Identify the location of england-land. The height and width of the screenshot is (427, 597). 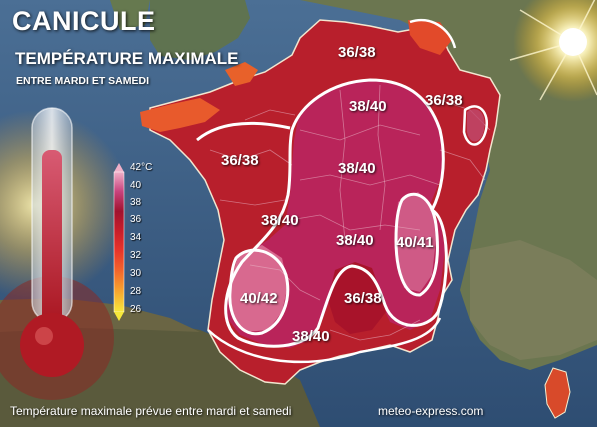
(200, 30).